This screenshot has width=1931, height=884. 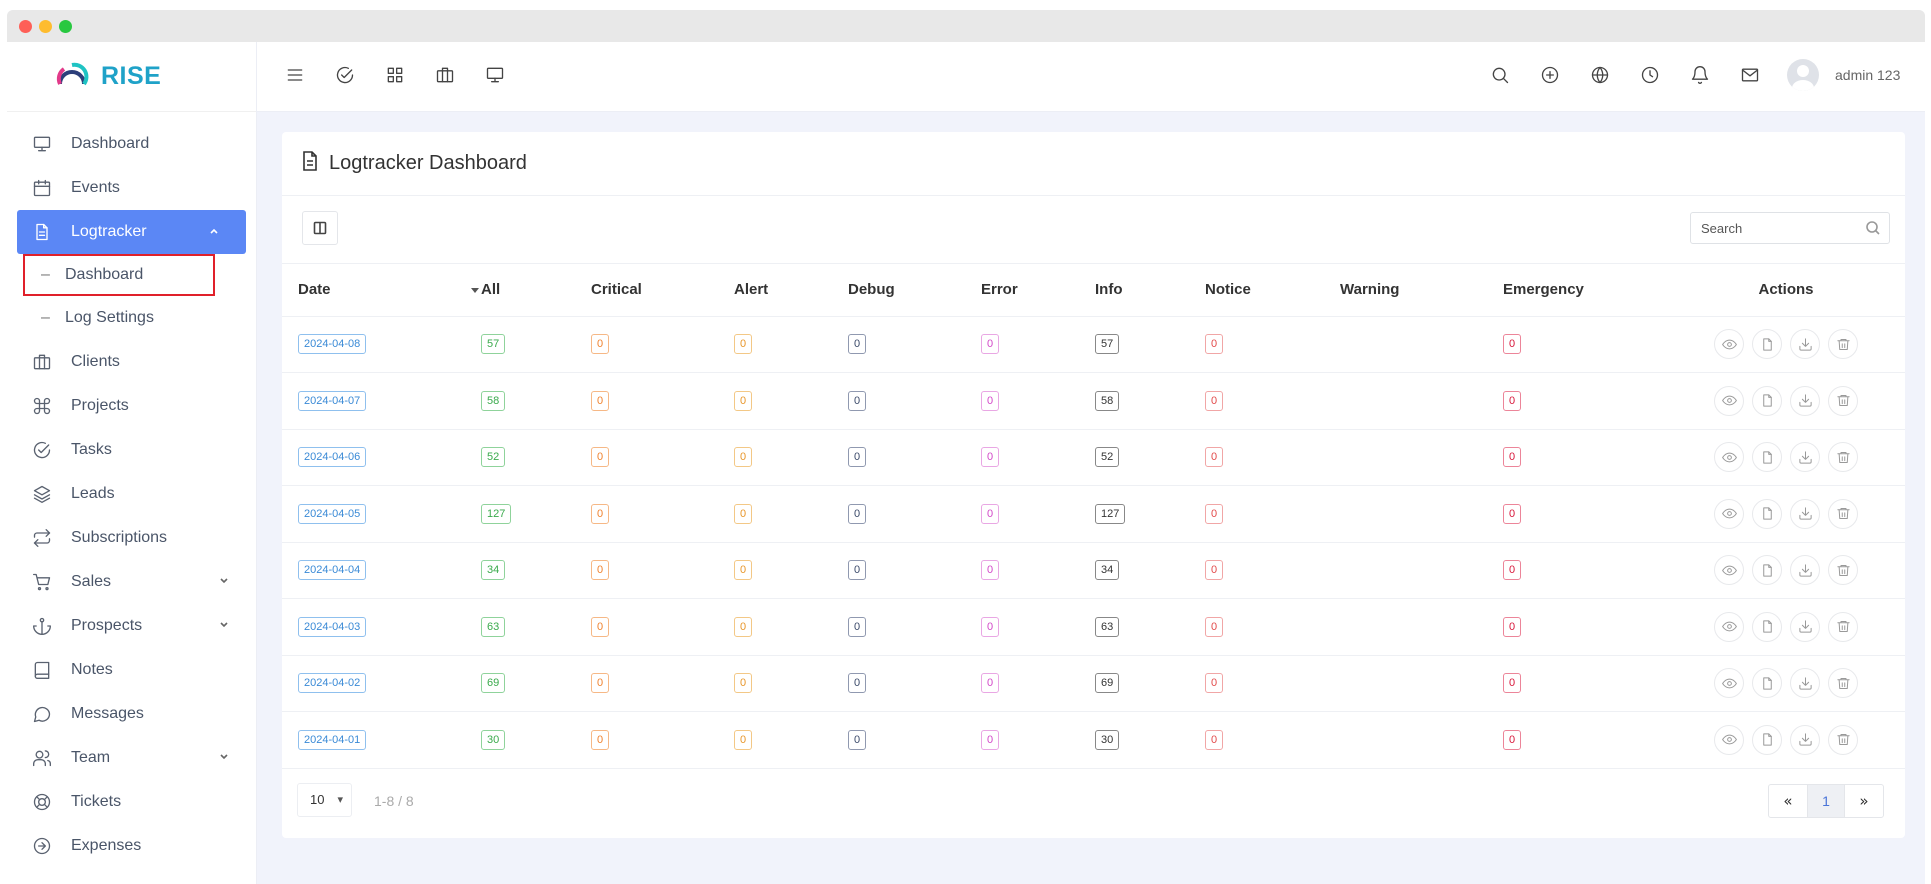 I want to click on page-button-current: 1, so click(x=1826, y=800).